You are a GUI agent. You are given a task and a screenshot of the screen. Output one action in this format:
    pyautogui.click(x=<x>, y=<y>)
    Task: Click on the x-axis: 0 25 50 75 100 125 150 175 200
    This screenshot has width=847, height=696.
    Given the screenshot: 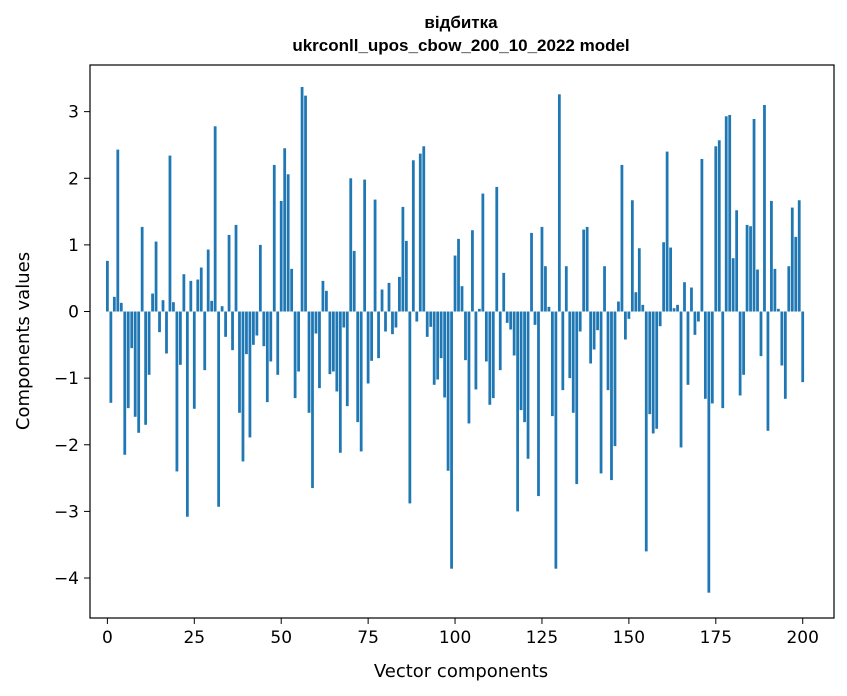 What is the action you would take?
    pyautogui.click(x=460, y=633)
    